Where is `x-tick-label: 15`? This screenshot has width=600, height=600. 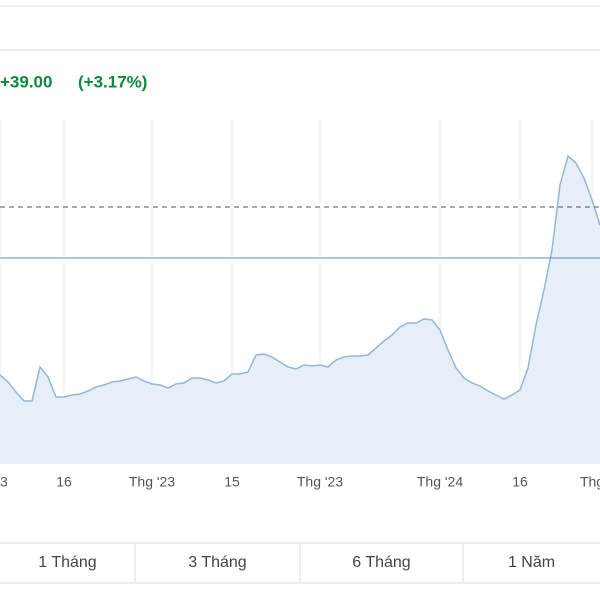 x-tick-label: 15 is located at coordinates (232, 482).